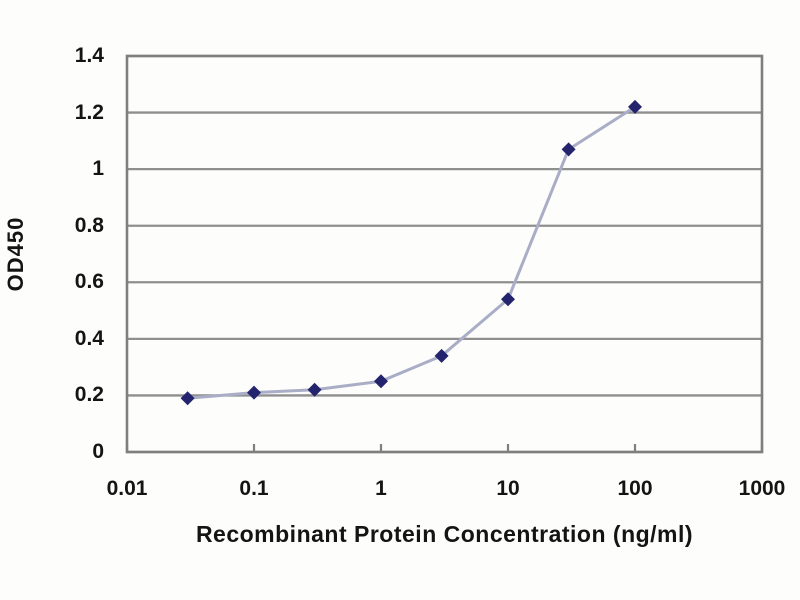 The width and height of the screenshot is (800, 600). What do you see at coordinates (127, 488) in the screenshot?
I see `x-tick-label: 0.01` at bounding box center [127, 488].